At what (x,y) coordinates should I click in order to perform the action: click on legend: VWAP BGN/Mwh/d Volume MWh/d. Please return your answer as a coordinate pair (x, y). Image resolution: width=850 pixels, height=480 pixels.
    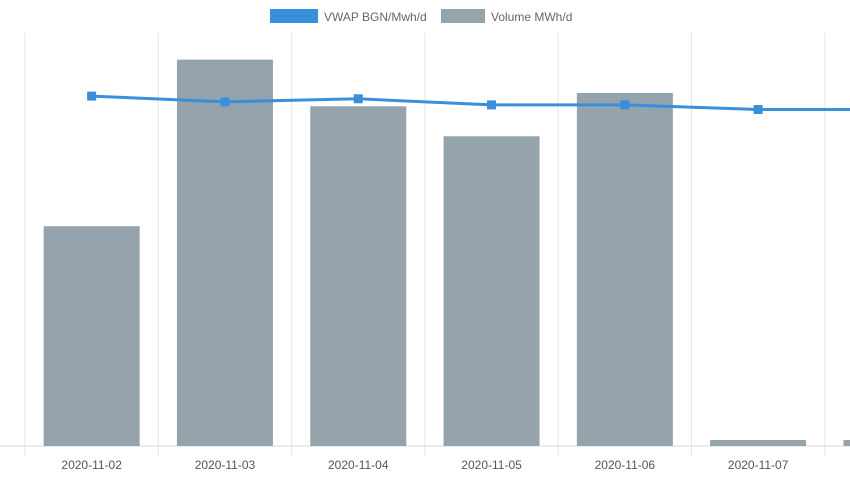
    Looking at the image, I should click on (421, 16).